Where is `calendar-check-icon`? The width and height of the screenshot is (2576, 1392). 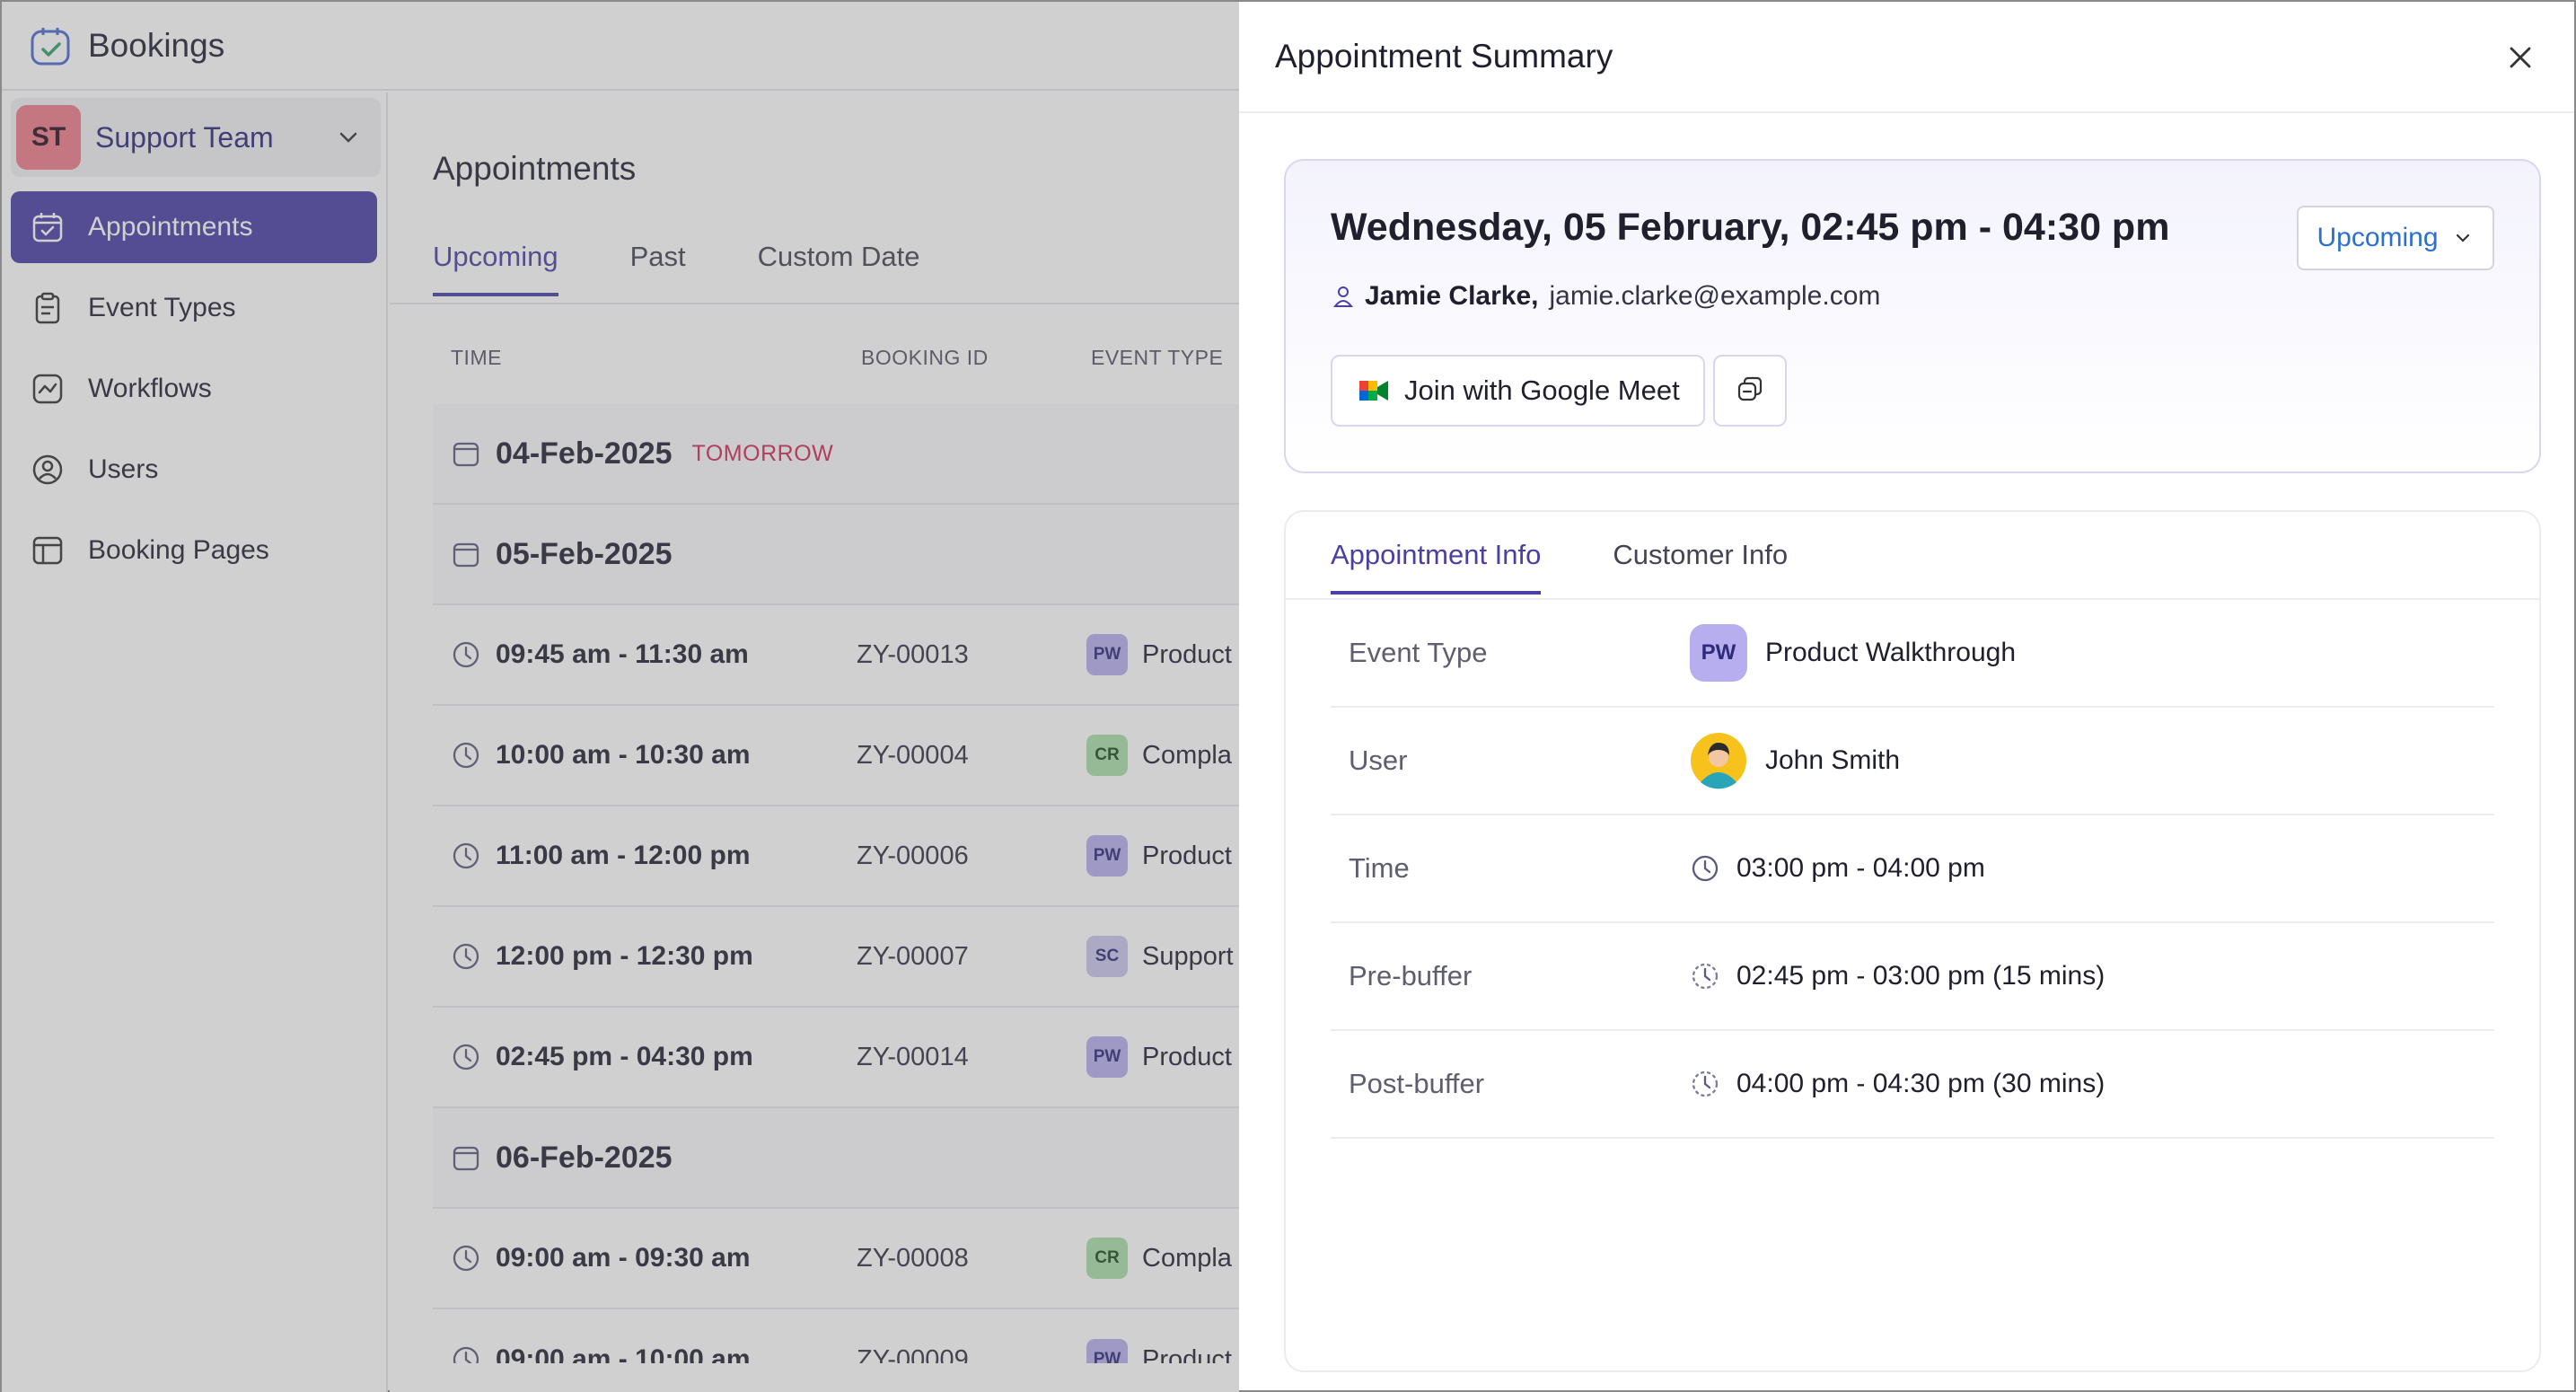 calendar-check-icon is located at coordinates (47, 227).